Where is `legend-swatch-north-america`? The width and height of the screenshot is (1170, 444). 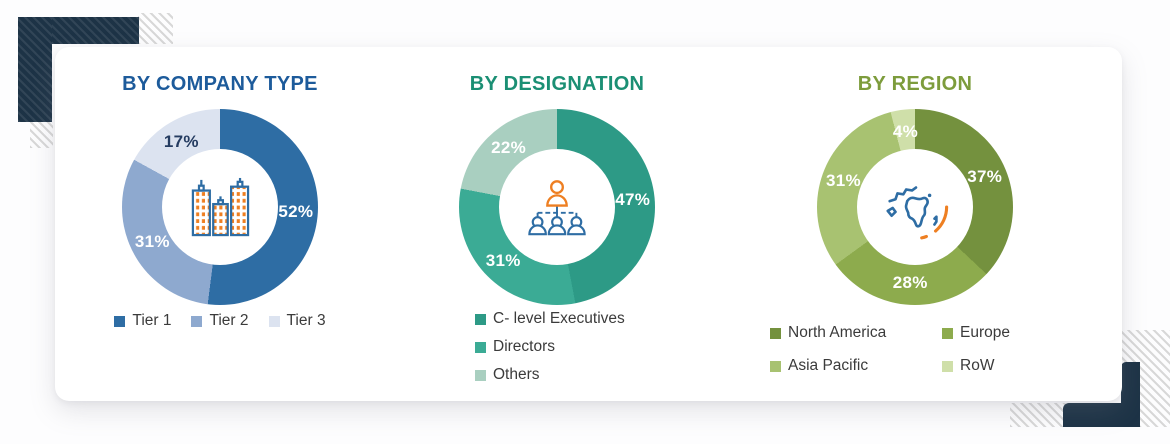 legend-swatch-north-america is located at coordinates (775, 333).